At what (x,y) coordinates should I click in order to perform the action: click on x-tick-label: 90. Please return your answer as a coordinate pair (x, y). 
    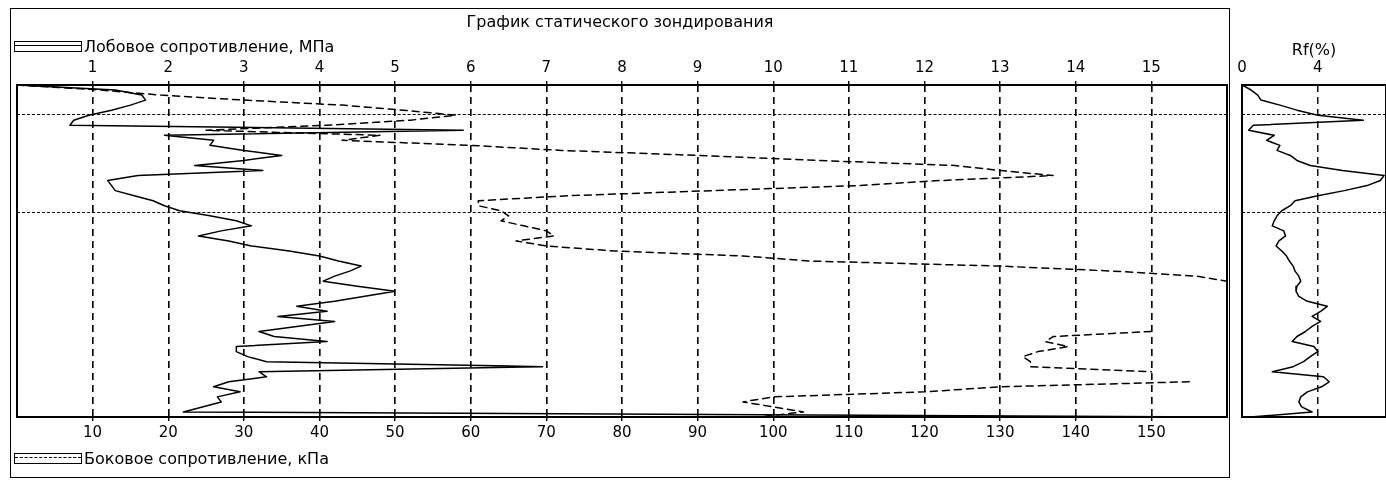
    Looking at the image, I should click on (698, 432).